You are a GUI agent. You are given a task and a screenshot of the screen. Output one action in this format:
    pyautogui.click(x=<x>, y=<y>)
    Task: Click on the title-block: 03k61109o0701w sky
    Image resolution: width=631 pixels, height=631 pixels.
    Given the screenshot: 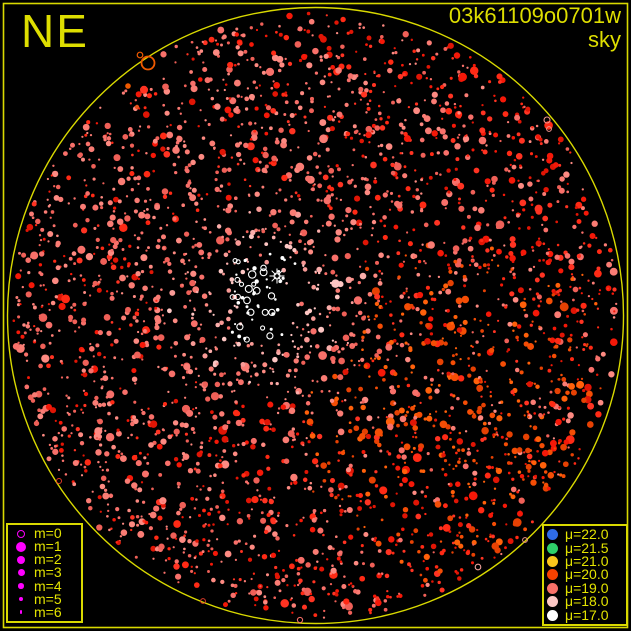 What is the action you would take?
    pyautogui.click(x=534, y=28)
    